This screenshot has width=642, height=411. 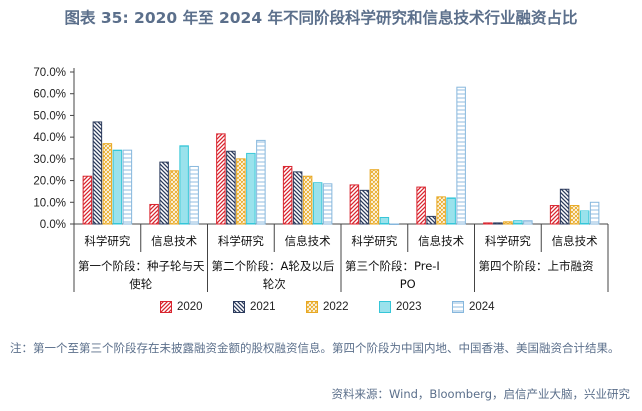 What do you see at coordinates (321, 18) in the screenshot?
I see `chart-title: 图表 35: 2020 年至 2024 年不同阶段科学研究和信息技术行业融资占比` at bounding box center [321, 18].